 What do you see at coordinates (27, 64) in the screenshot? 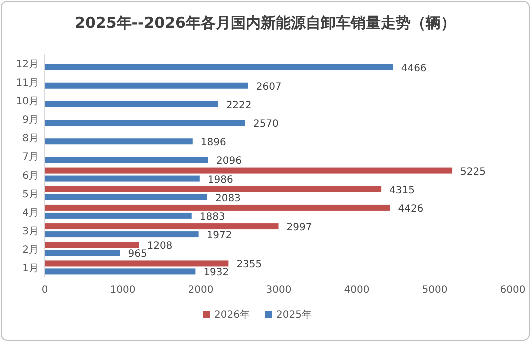
I see `y-tick-label: 12月` at bounding box center [27, 64].